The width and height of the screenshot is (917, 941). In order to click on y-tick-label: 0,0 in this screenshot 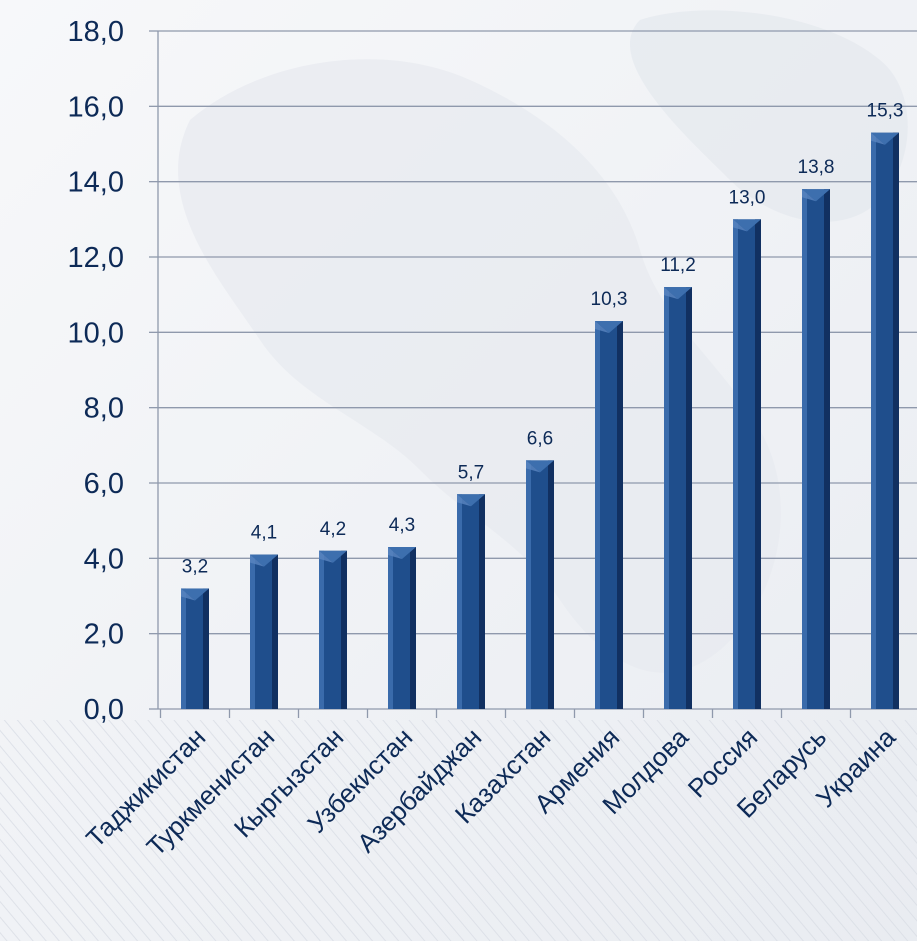, I will do `click(104, 710)`.